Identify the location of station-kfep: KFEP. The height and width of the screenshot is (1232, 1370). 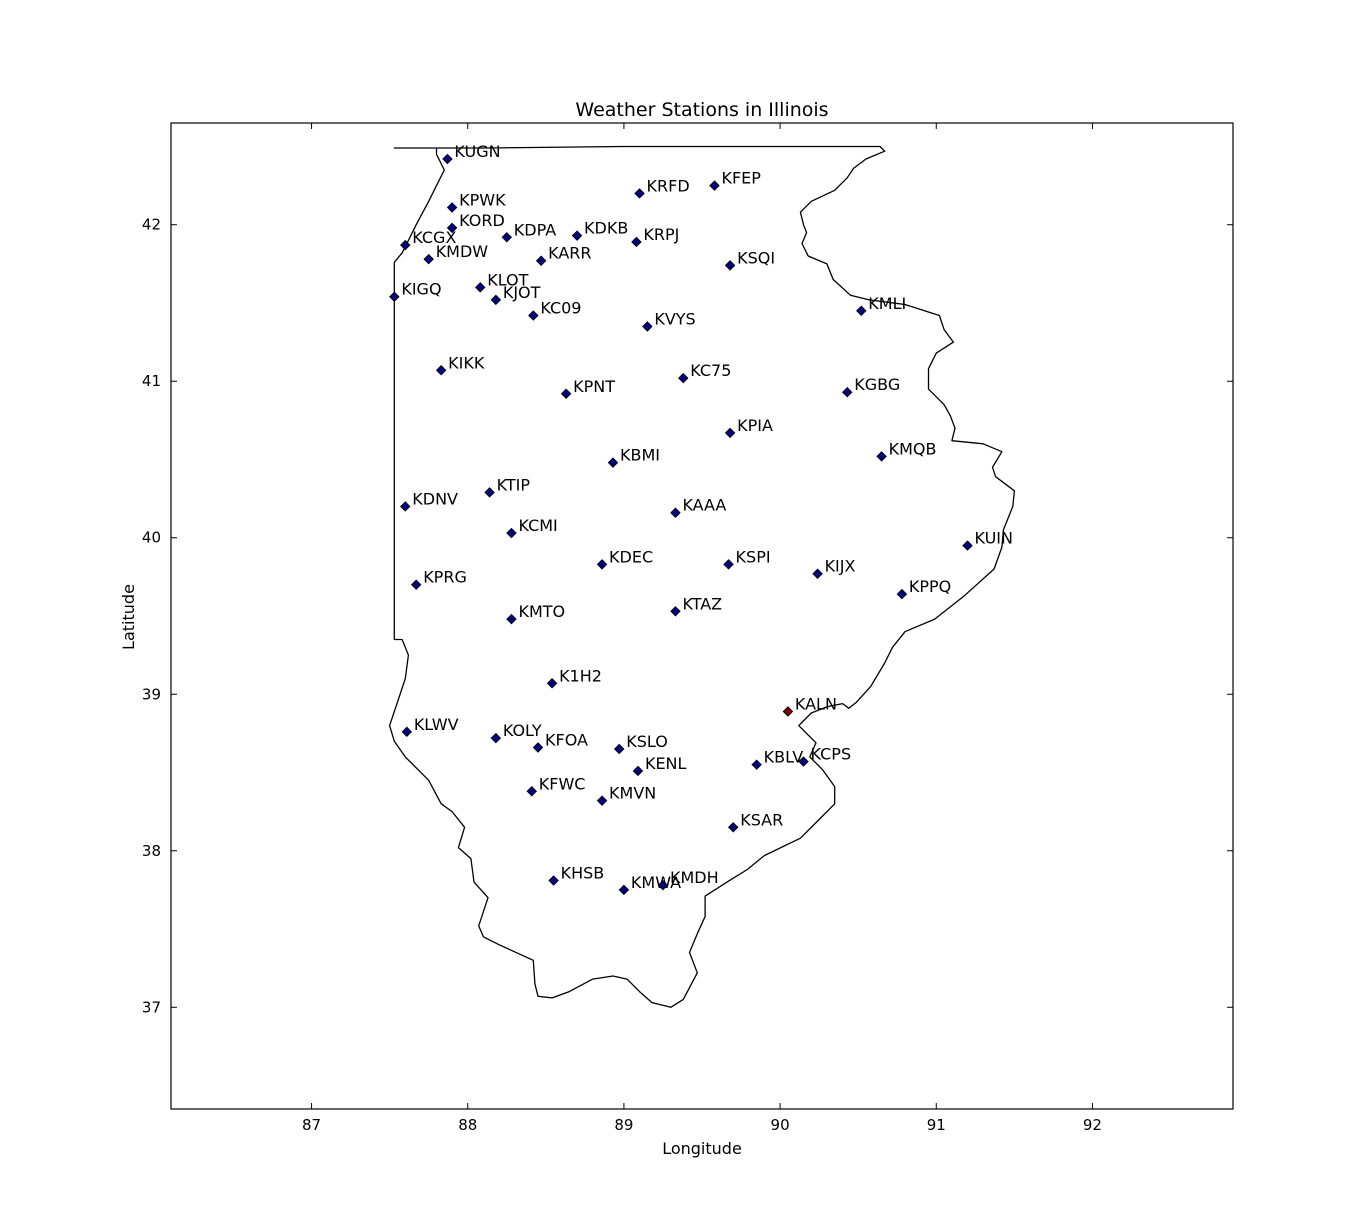
(735, 180).